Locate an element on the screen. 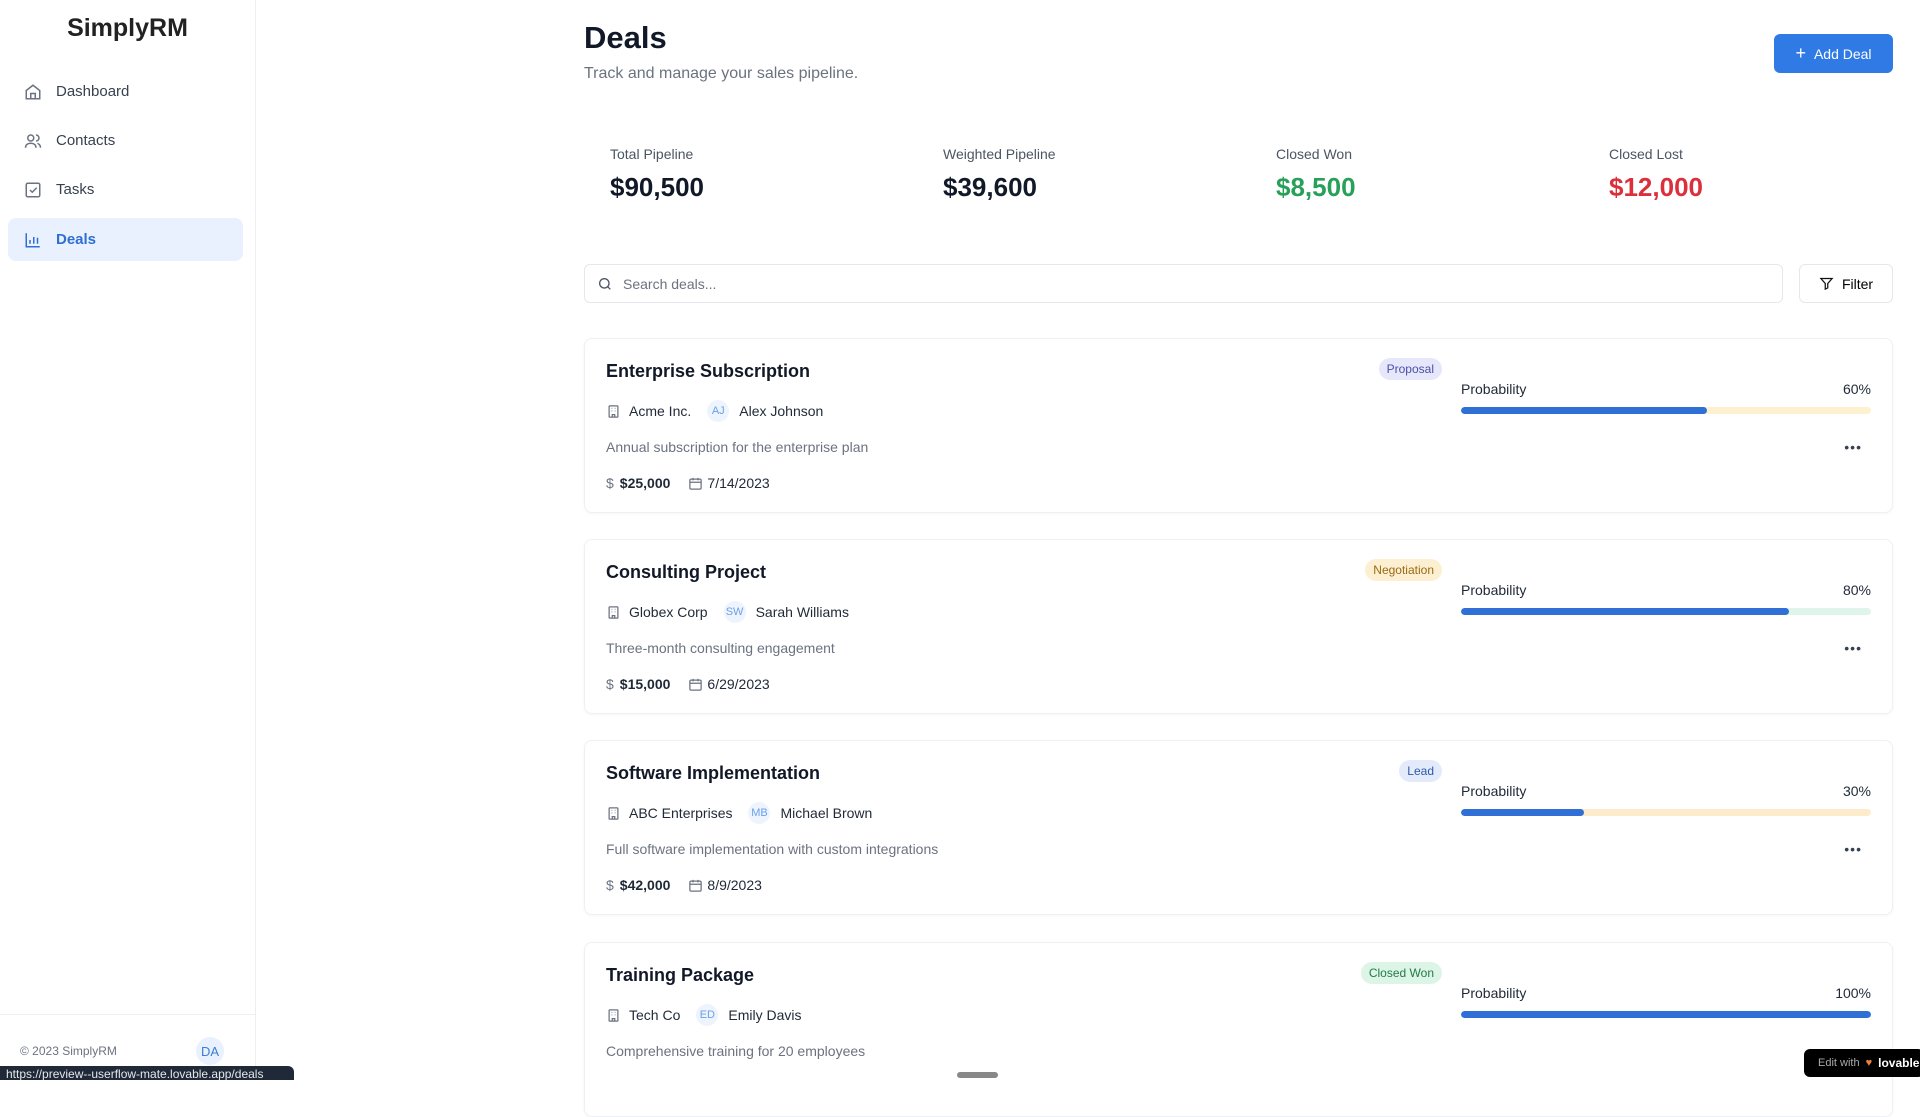 Image resolution: width=1920 pixels, height=1117 pixels. stat-card: Closed Won $8,500 is located at coordinates (1316, 174).